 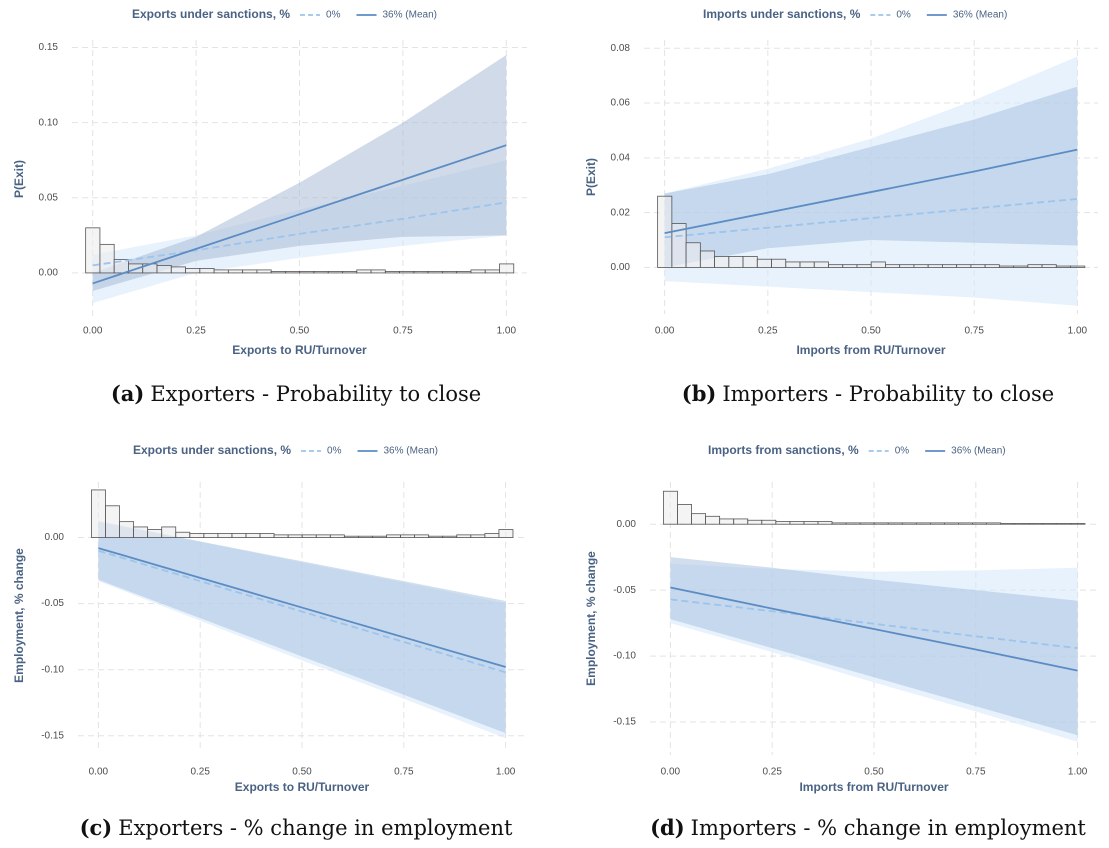 I want to click on caption: (b) Importers - Probability to close, so click(x=868, y=393).